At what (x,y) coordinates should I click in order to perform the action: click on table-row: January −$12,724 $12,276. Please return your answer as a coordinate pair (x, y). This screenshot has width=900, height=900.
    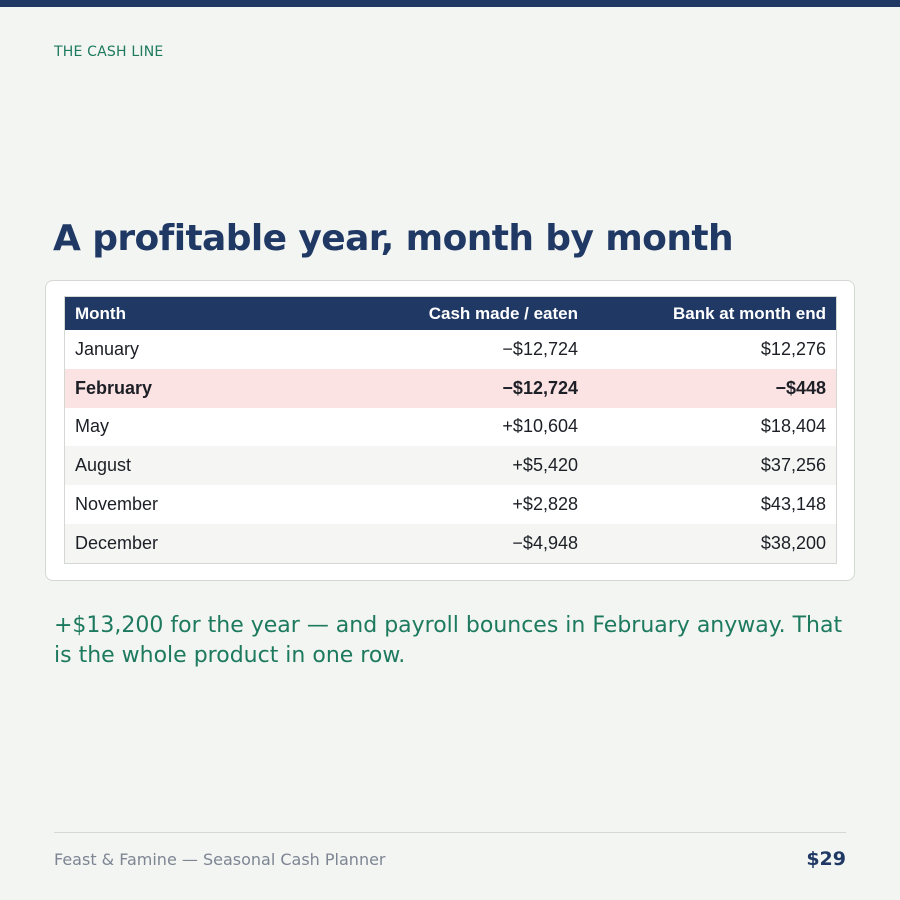
    Looking at the image, I should click on (450, 349).